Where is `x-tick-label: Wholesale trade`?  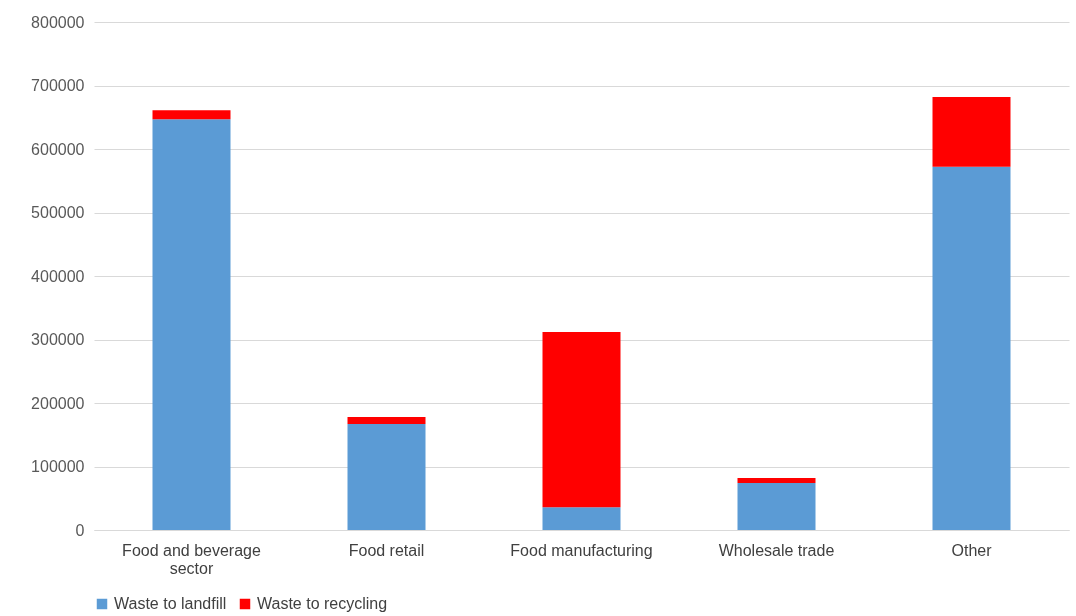 x-tick-label: Wholesale trade is located at coordinates (776, 550).